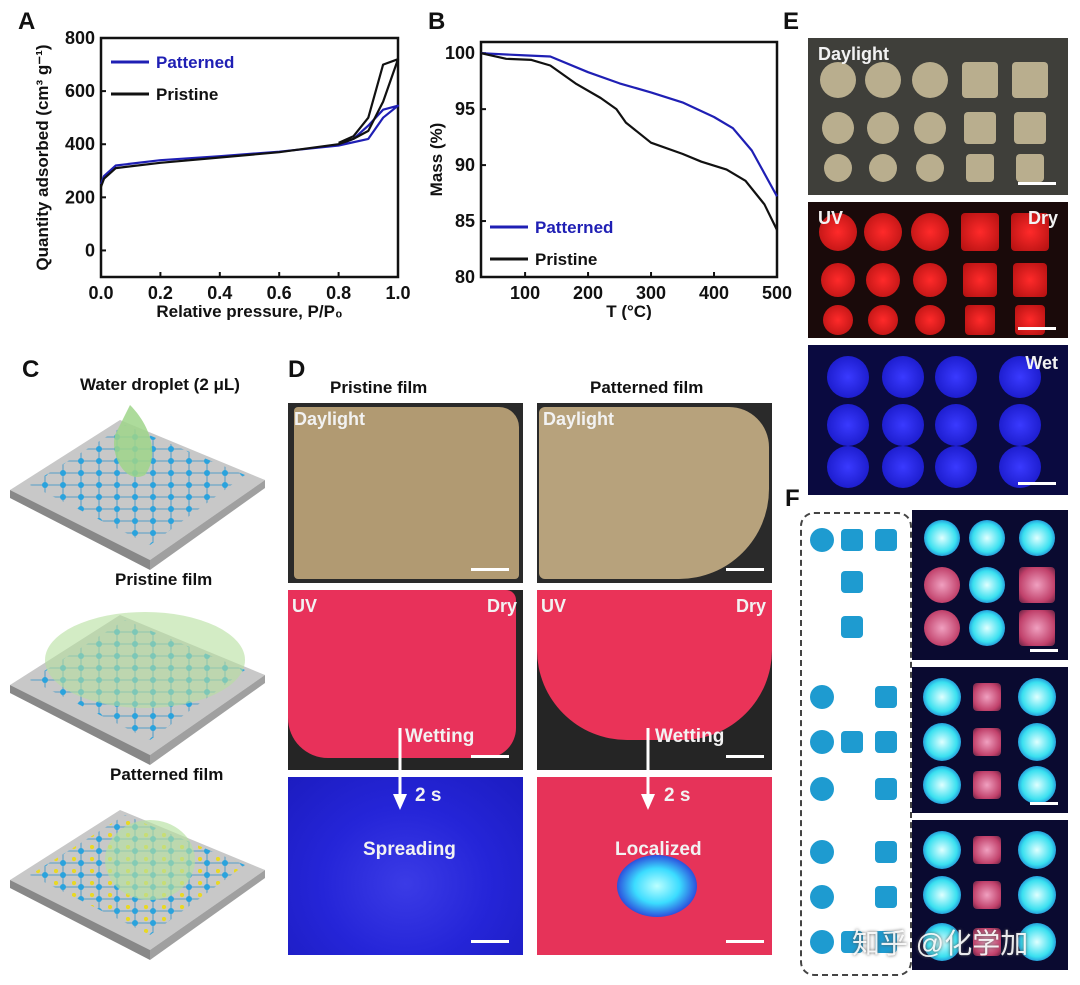 The image size is (1080, 985). Describe the element at coordinates (195, 62) in the screenshot. I see `legend-label-patterned: Patterned` at that location.